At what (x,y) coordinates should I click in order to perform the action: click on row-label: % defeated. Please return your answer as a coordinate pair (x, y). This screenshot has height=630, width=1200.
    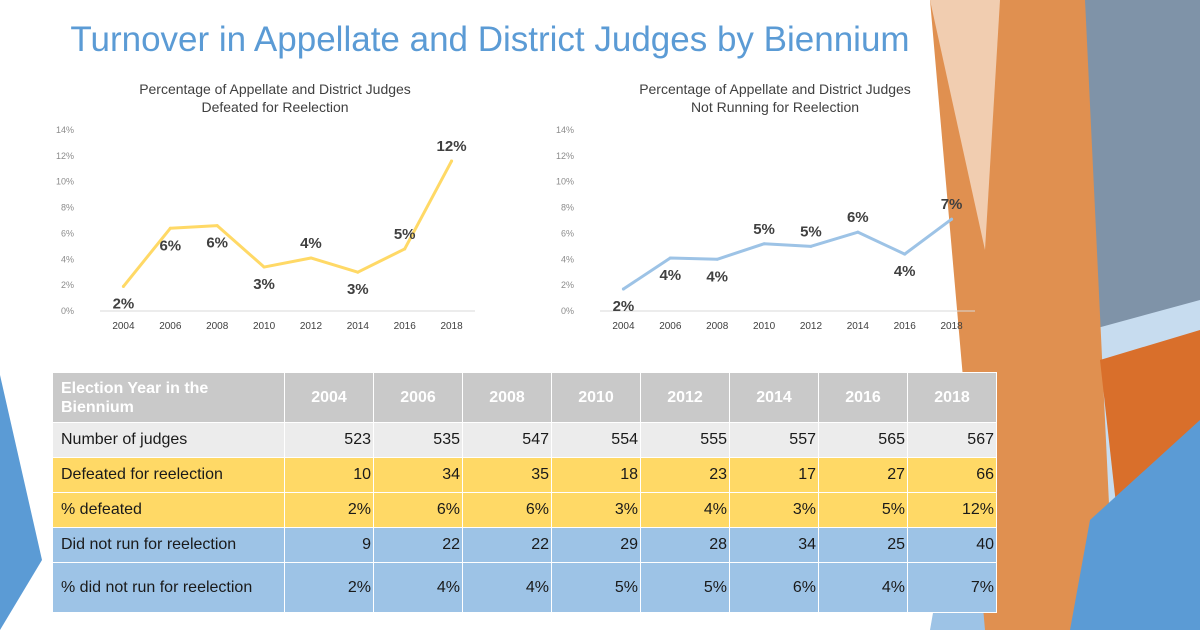
    Looking at the image, I should click on (168, 510).